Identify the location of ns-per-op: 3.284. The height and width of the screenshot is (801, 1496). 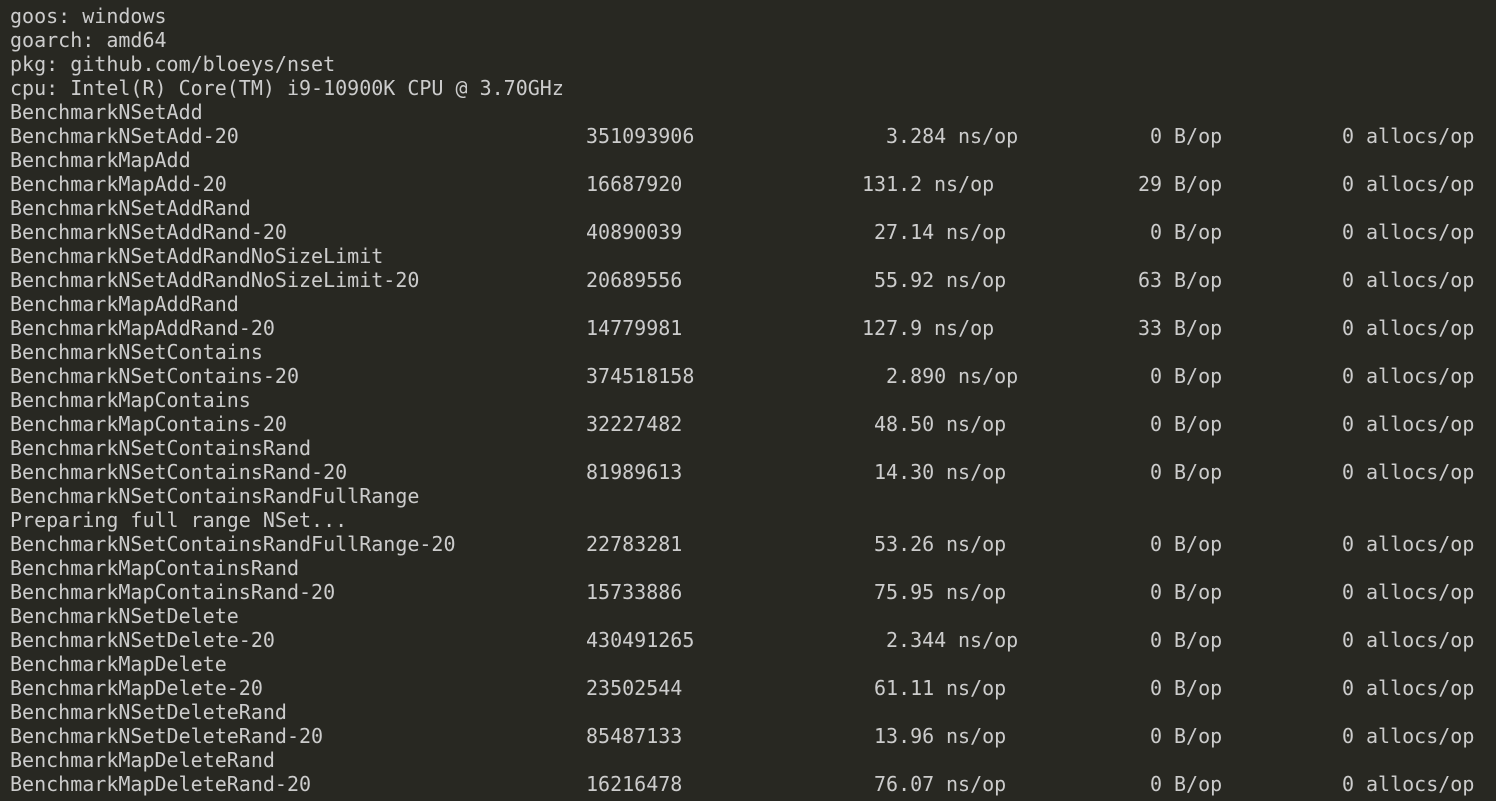
(916, 136).